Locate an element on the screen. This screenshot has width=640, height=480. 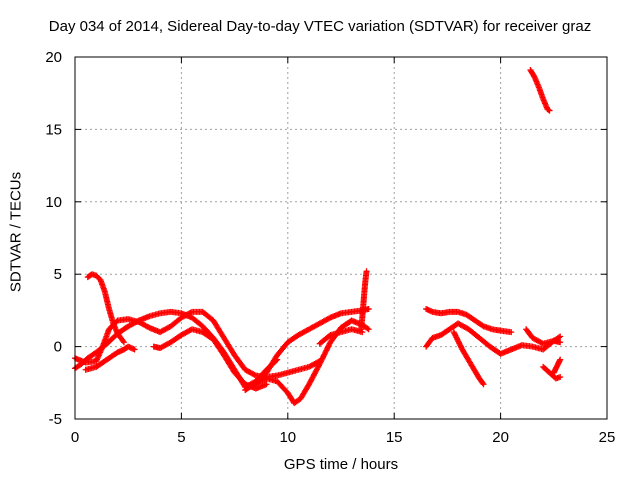
series-pass-k is located at coordinates (493, 338).